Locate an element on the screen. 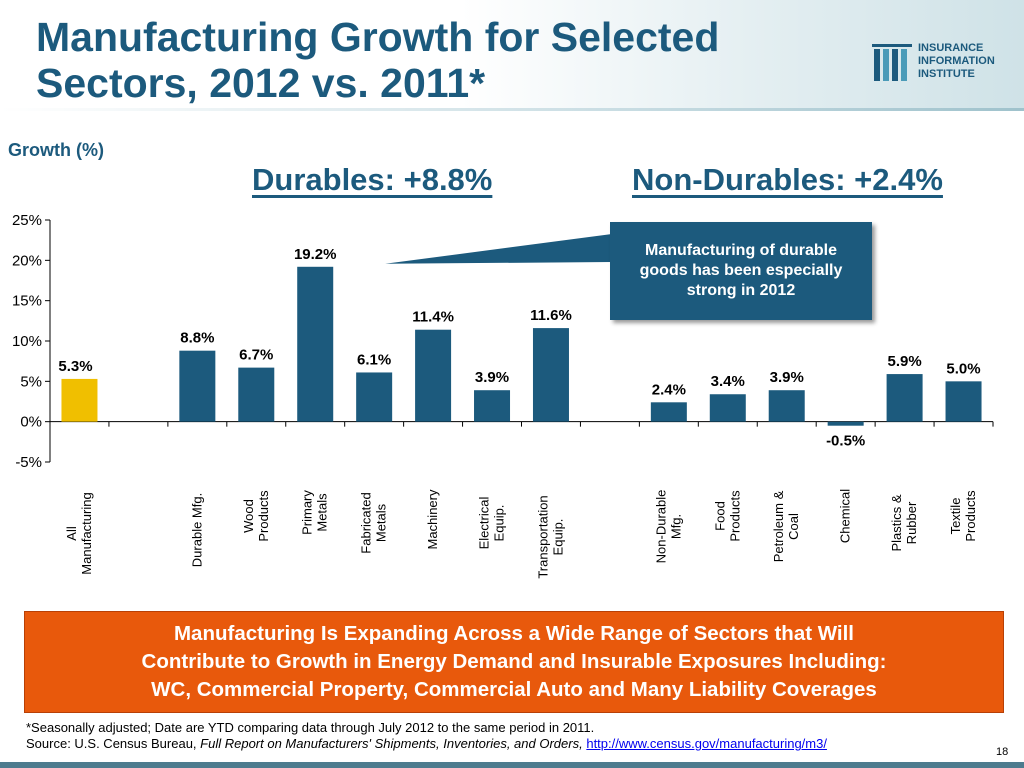  footer-bar is located at coordinates (512, 765).